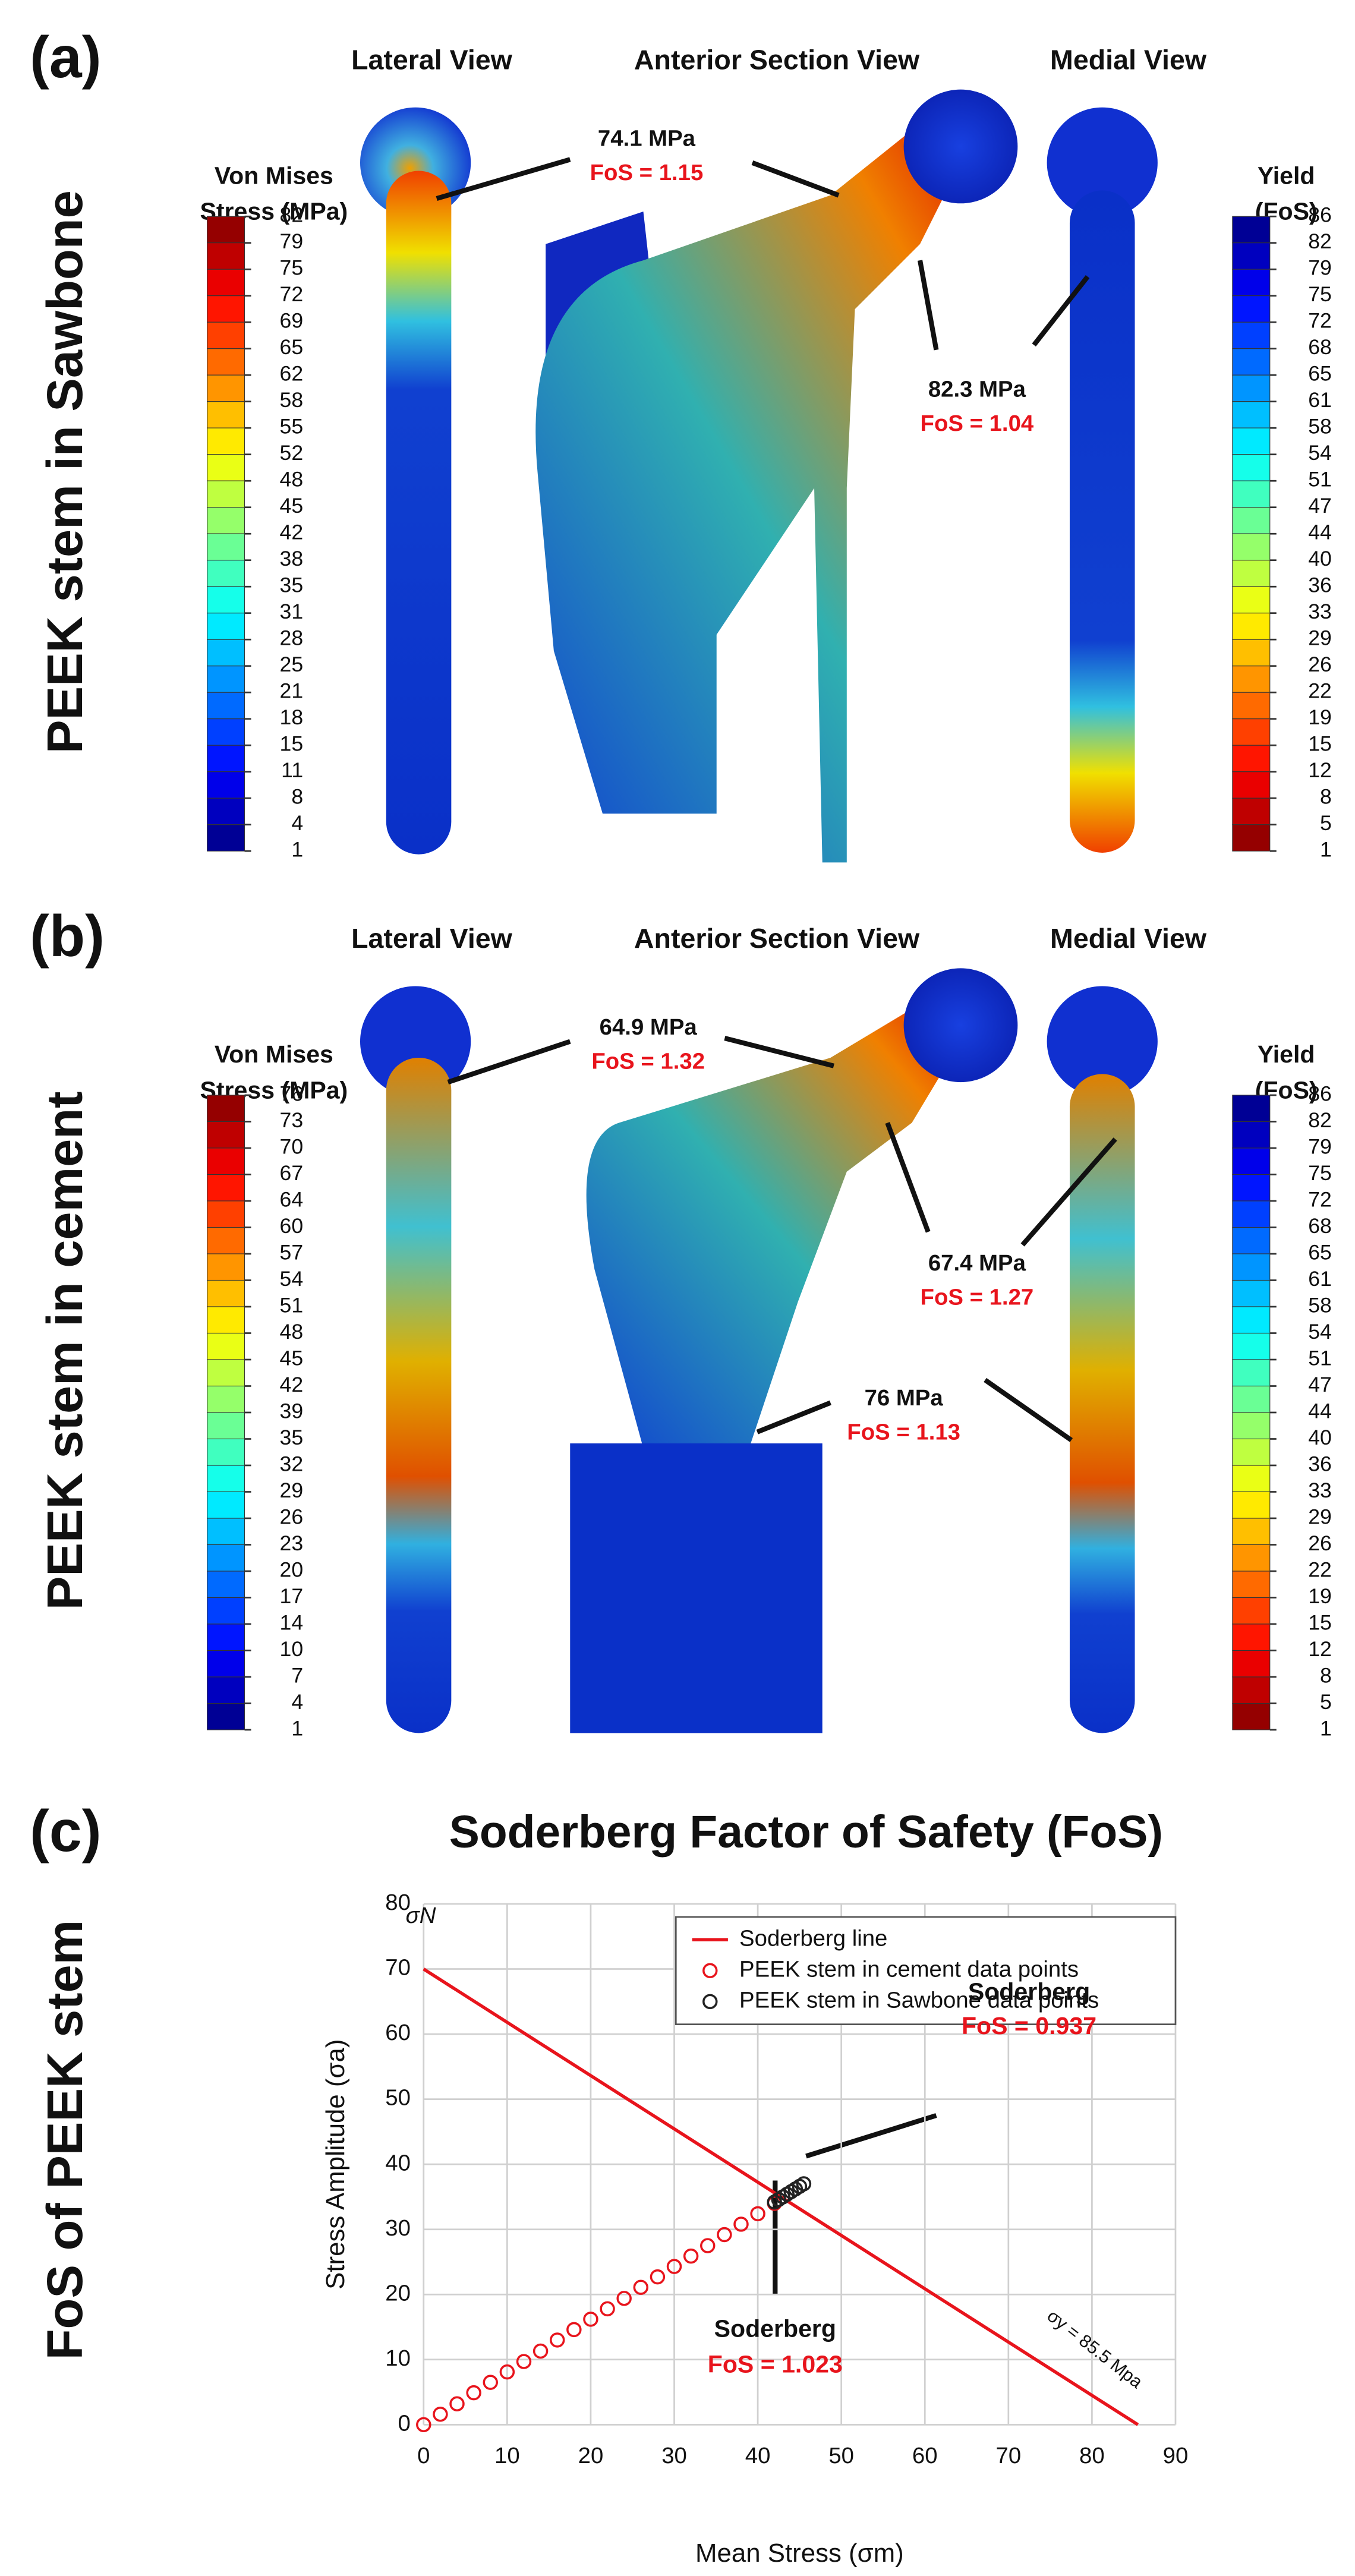 This screenshot has width=1355, height=2576. What do you see at coordinates (292, 1569) in the screenshot?
I see `colorbar-label: 20` at bounding box center [292, 1569].